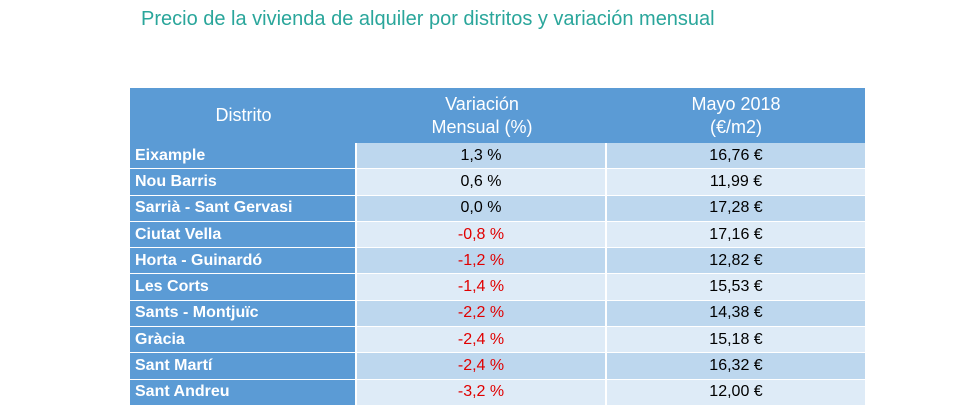 The height and width of the screenshot is (420, 980). Describe the element at coordinates (243, 182) in the screenshot. I see `district-cell: Nou Barris` at that location.